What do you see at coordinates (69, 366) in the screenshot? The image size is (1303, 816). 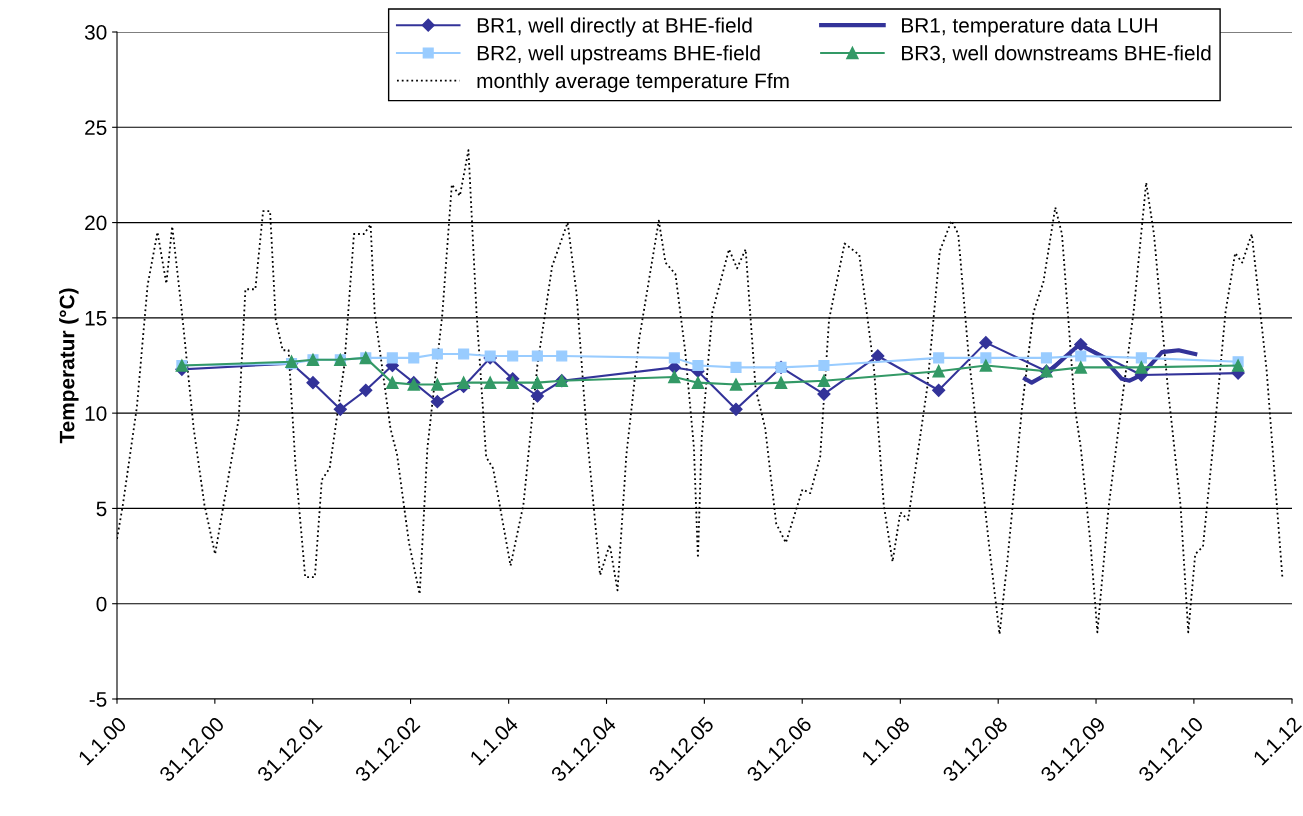 I see `y-axis-title: Temperatur (°C)` at bounding box center [69, 366].